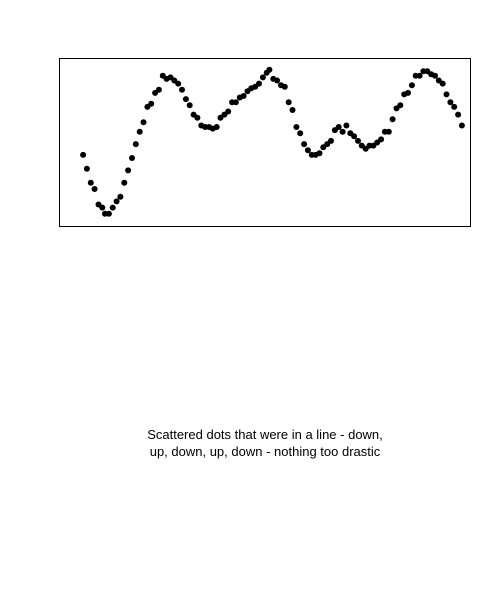 This screenshot has height=600, width=500. I want to click on caption-line-2: up, down, up, down - nothing too drastic, so click(265, 451).